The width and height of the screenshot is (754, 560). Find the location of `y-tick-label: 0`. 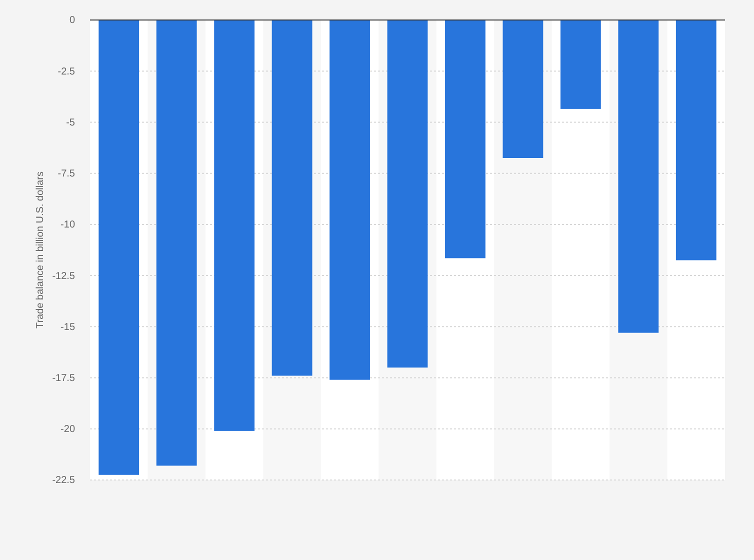

y-tick-label: 0 is located at coordinates (72, 20).